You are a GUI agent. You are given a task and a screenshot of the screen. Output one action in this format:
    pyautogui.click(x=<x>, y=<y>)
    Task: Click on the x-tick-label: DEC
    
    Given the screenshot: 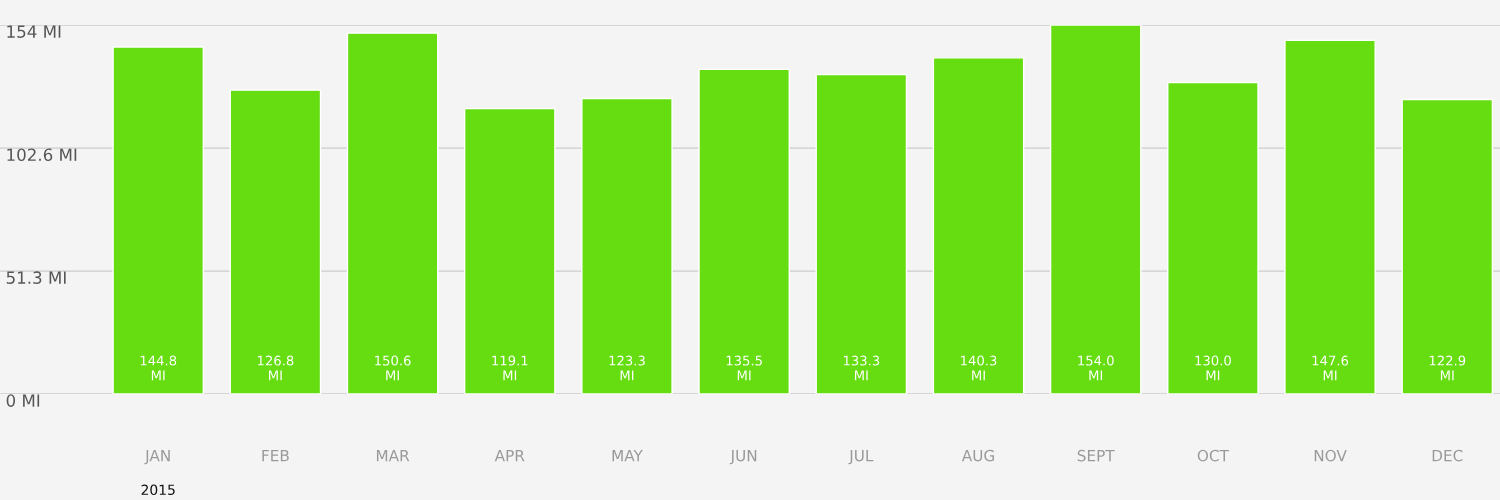 What is the action you would take?
    pyautogui.click(x=1447, y=455)
    